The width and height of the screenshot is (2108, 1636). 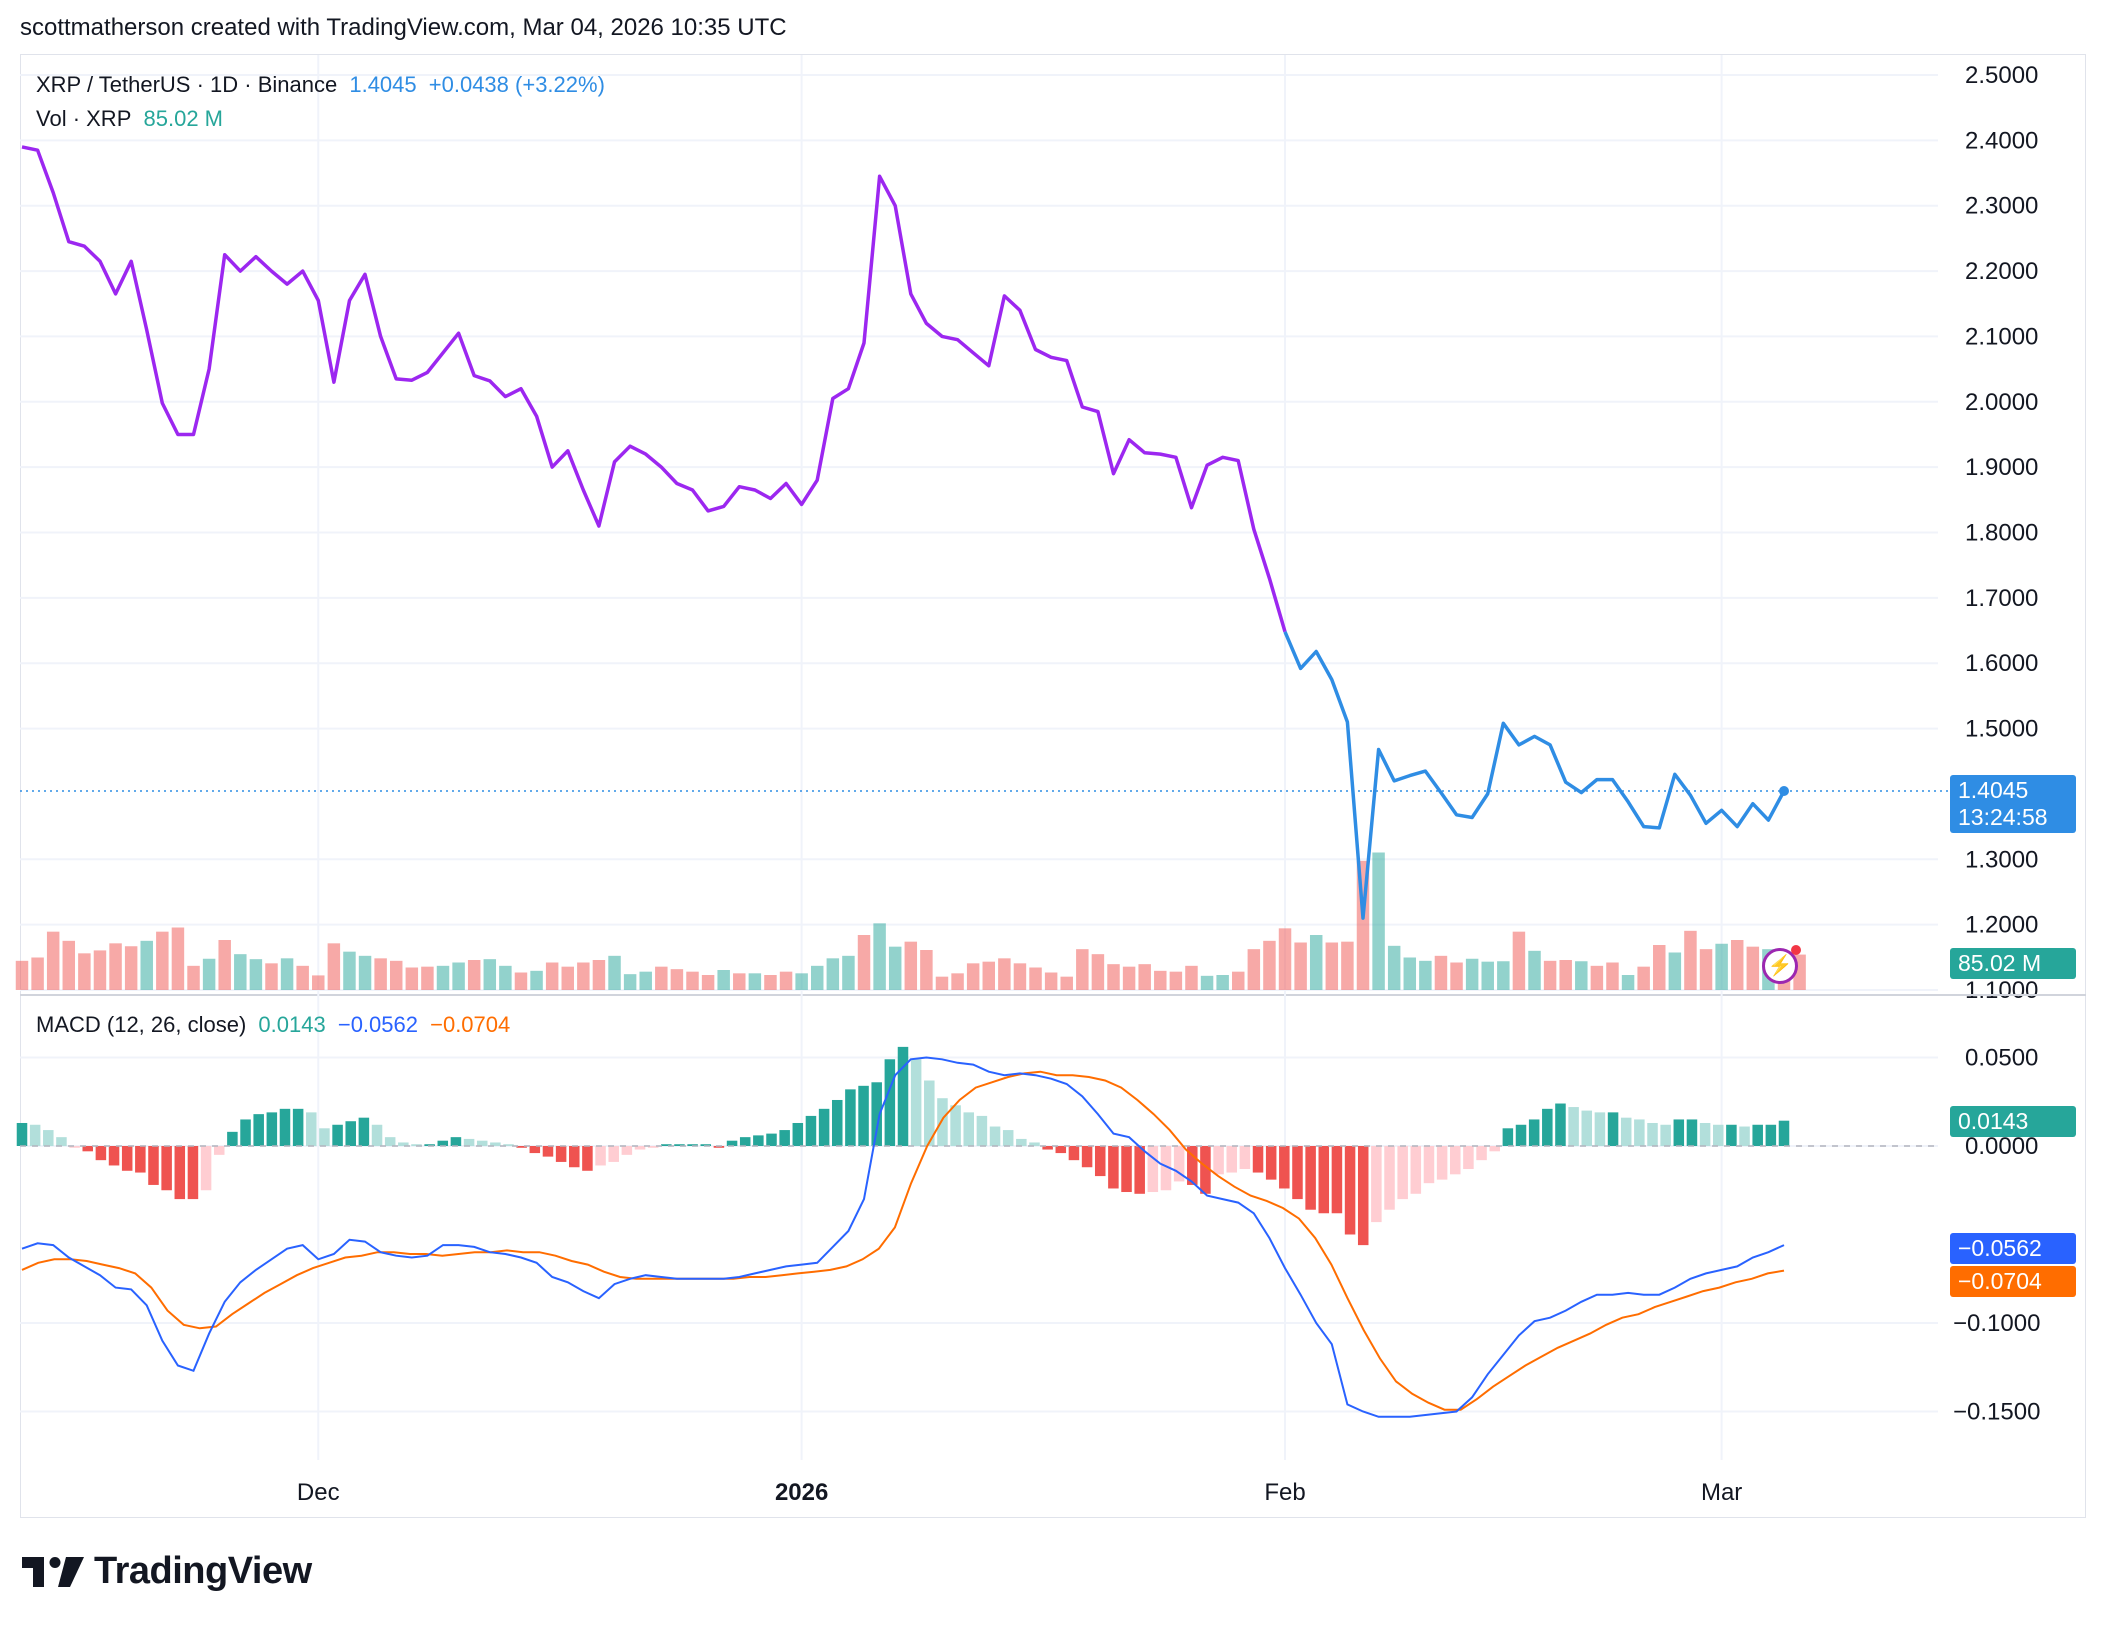 I want to click on price-axis-tick: 1.1000, so click(x=2001, y=990).